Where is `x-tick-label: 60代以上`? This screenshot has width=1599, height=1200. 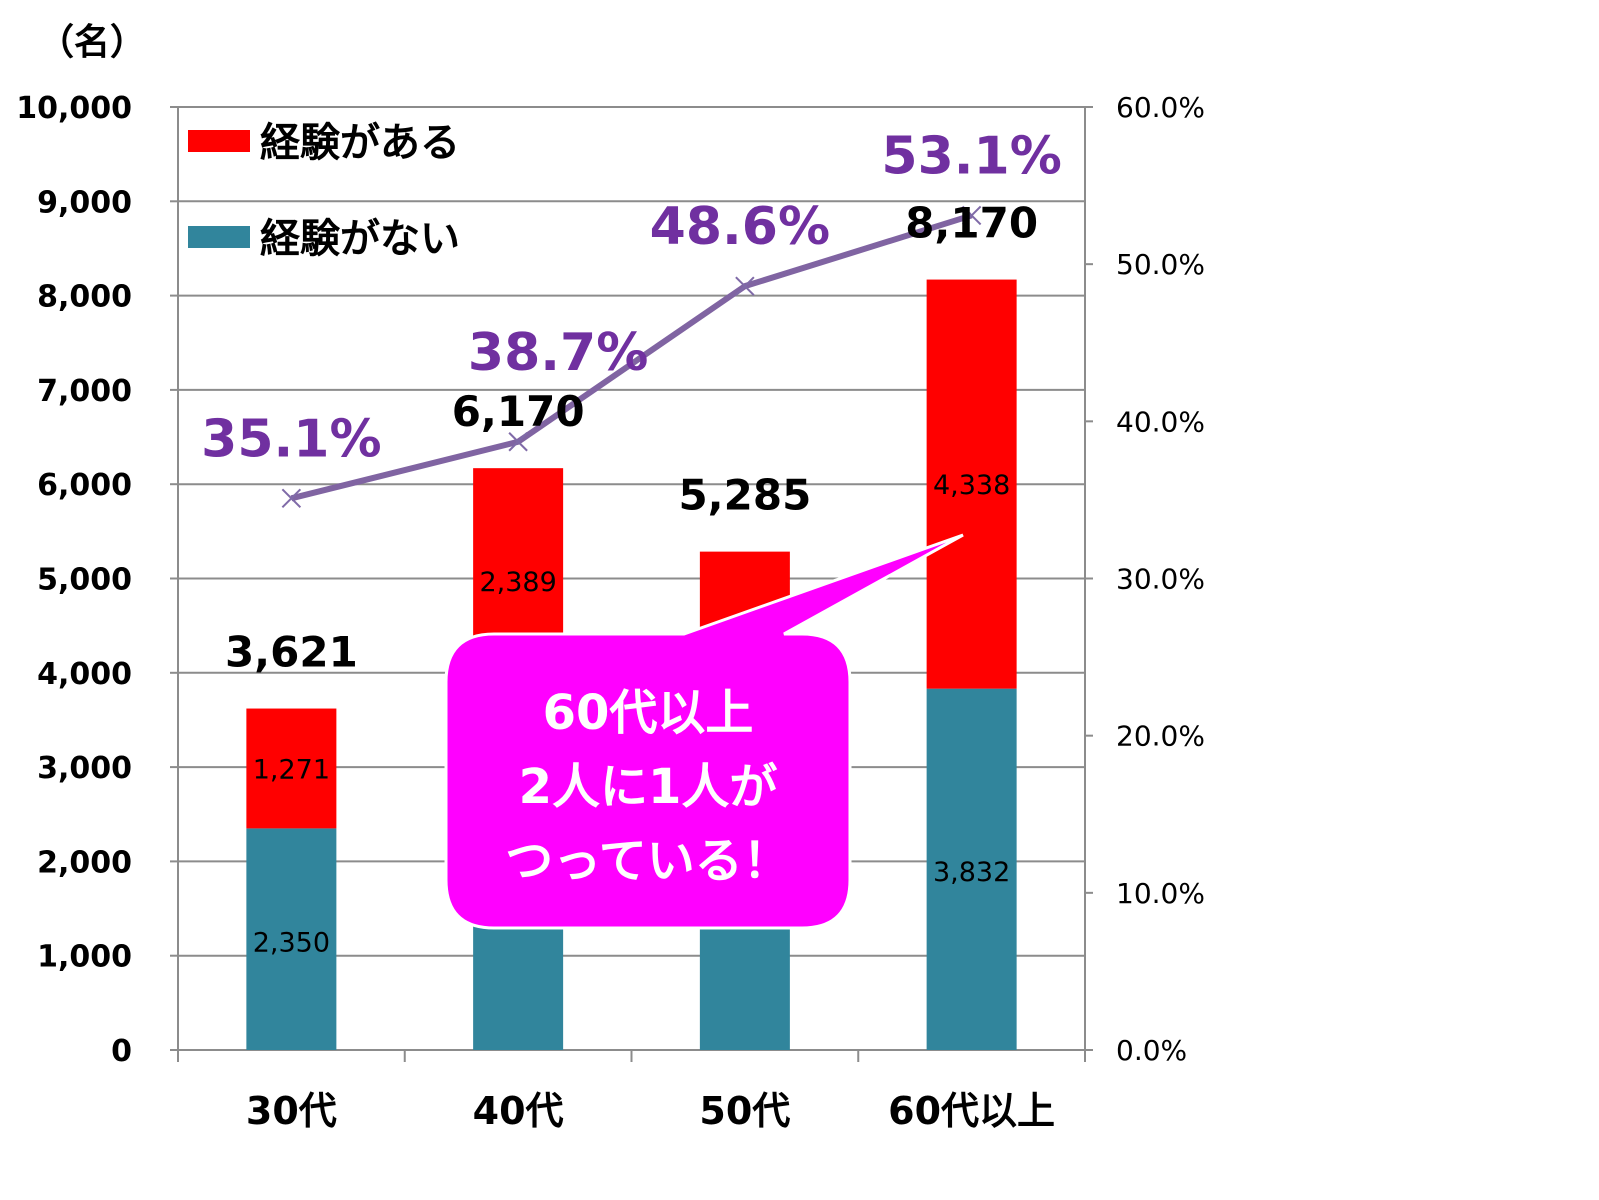 x-tick-label: 60代以上 is located at coordinates (971, 1111).